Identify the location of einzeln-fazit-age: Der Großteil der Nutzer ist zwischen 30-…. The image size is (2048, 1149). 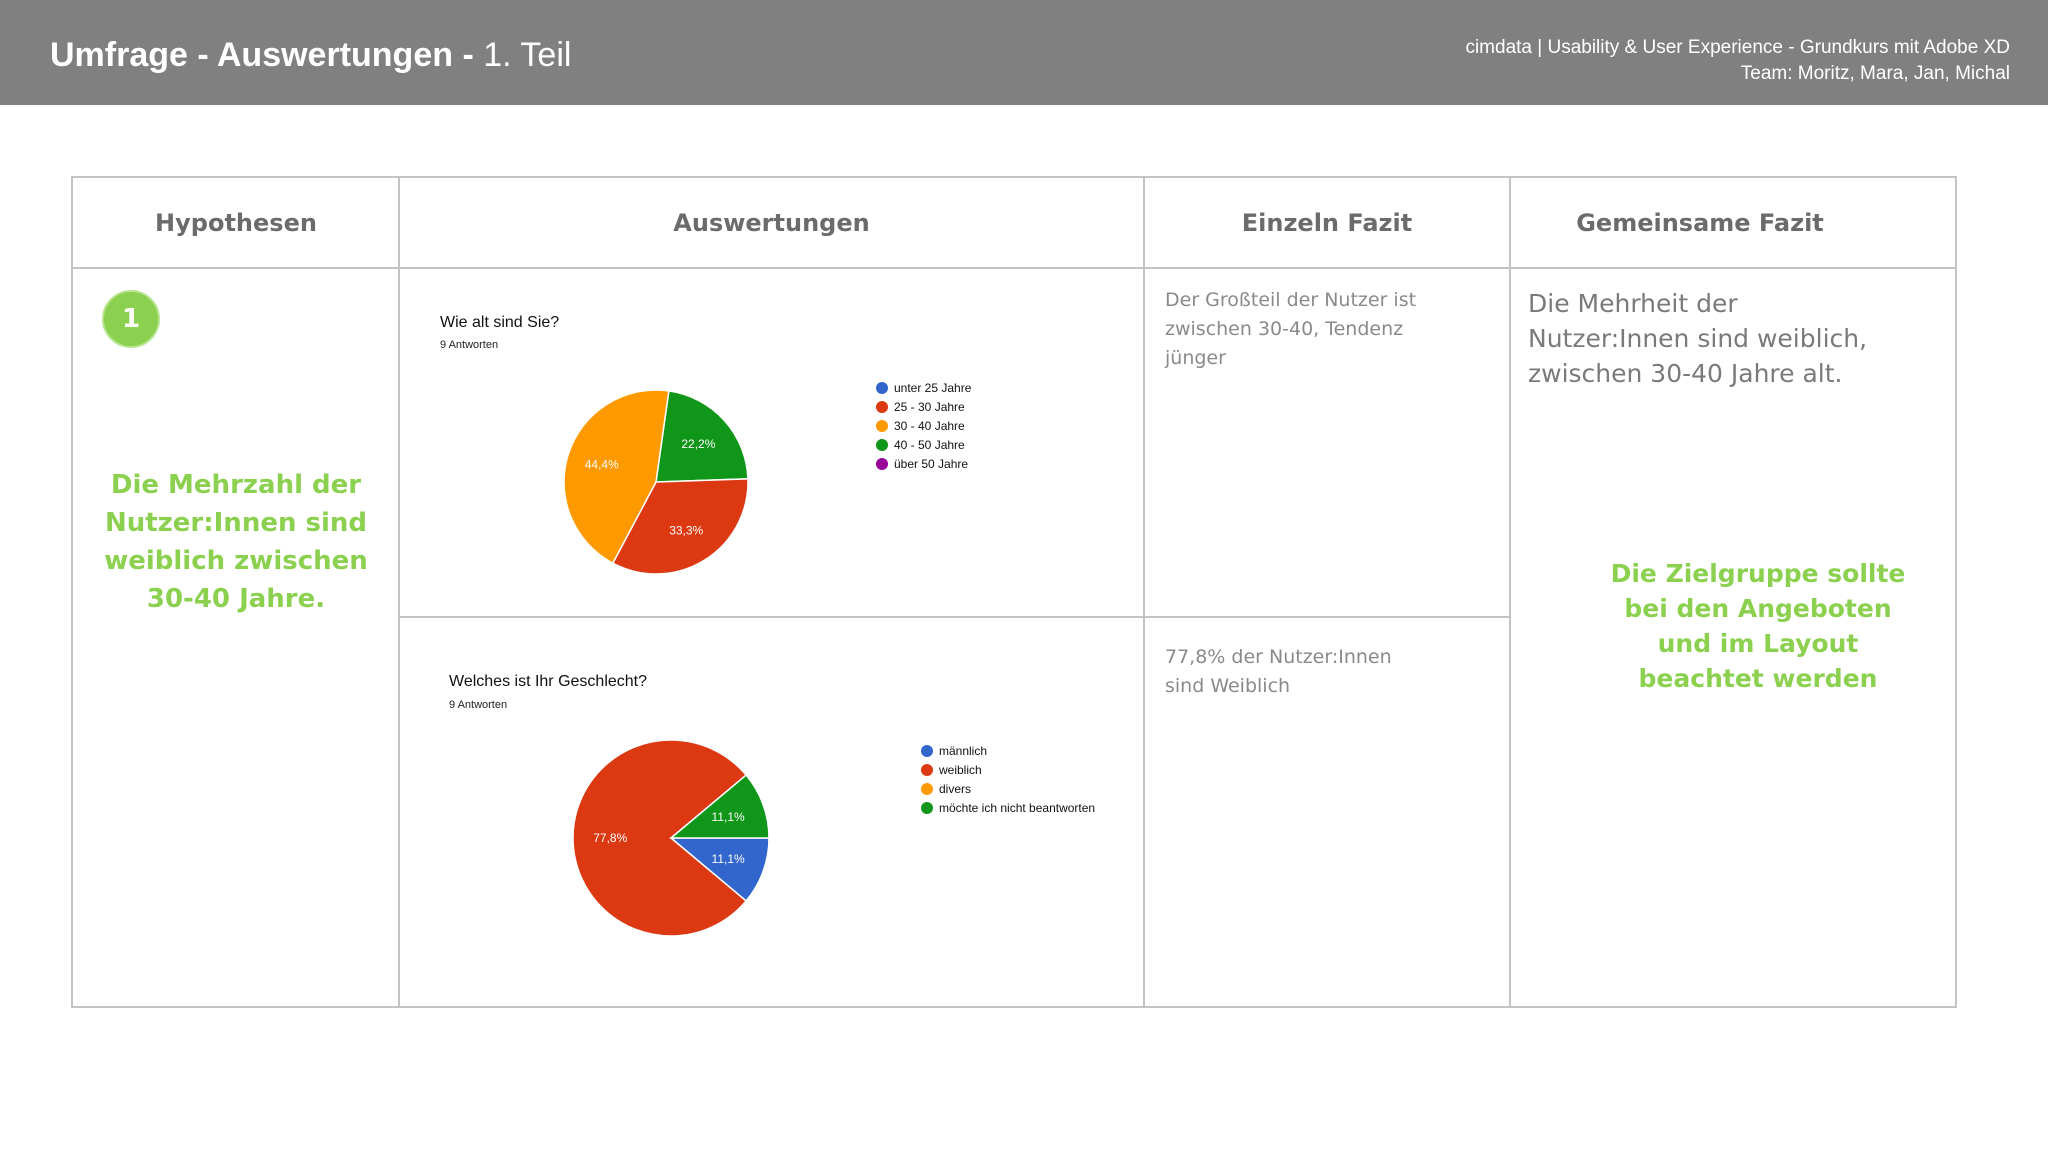
(1291, 329).